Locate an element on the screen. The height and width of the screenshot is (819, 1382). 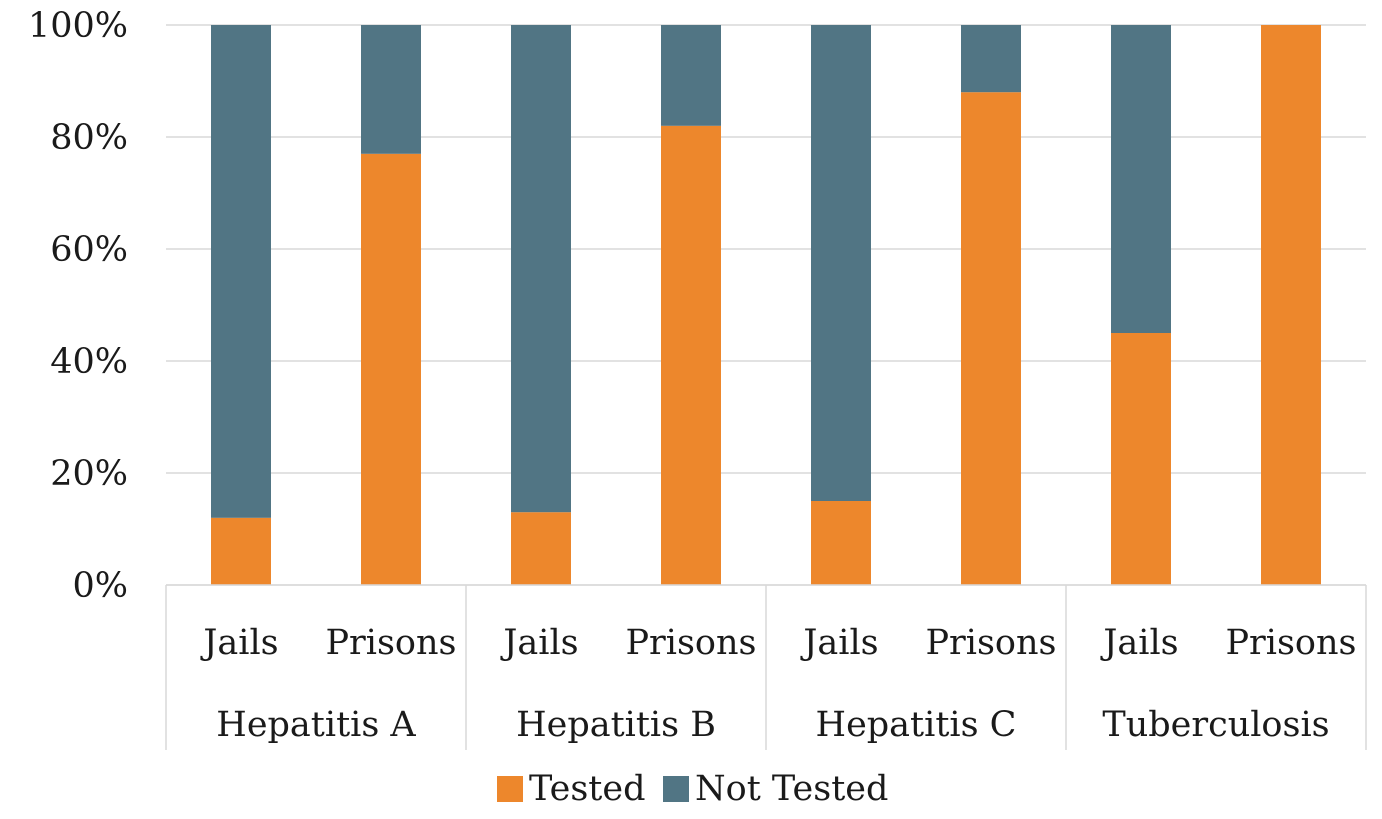
y-axis-ticks: 0% 20% 40% 60% 80% 100% is located at coordinates (78, 306).